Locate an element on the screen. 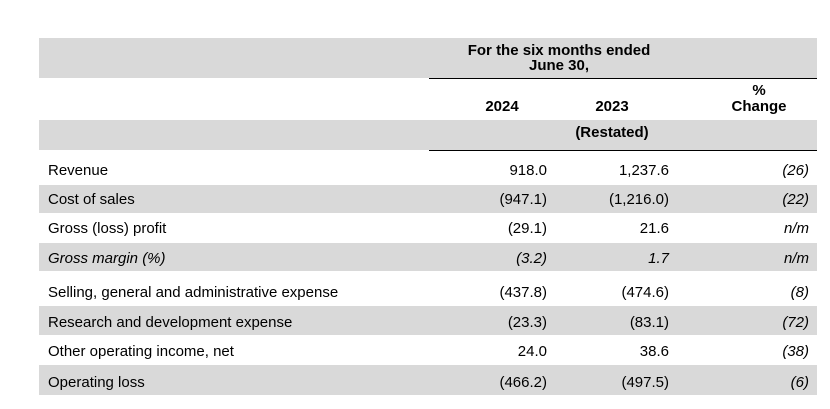 The image size is (830, 409). row-label: Revenue is located at coordinates (78, 170).